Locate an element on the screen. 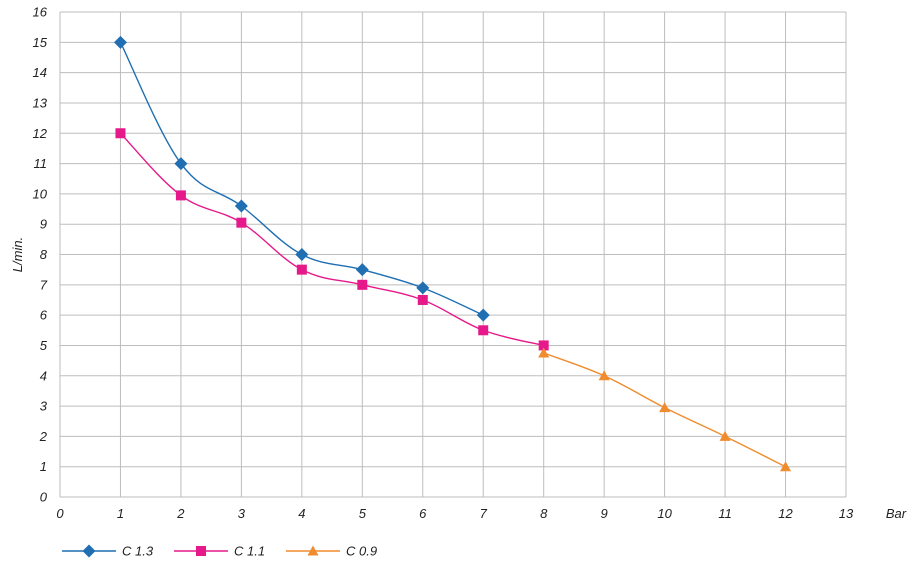 This screenshot has height=568, width=916. x-axis-label: Bar is located at coordinates (896, 513).